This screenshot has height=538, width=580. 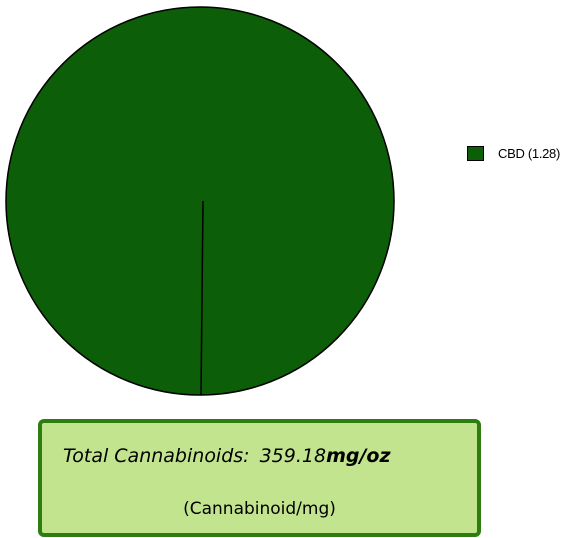 I want to click on chart-legend: CBD (1.28), so click(x=513, y=153).